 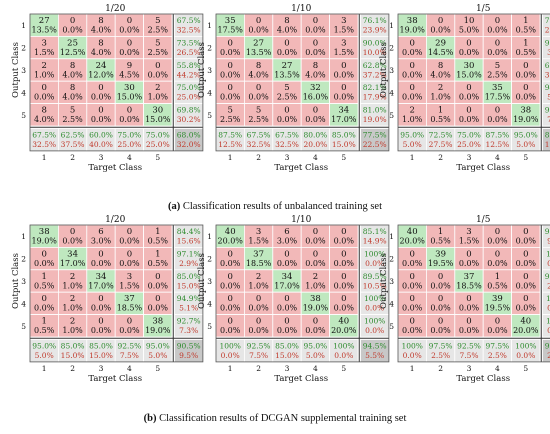 What do you see at coordinates (391, 115) in the screenshot?
I see `y-tick-label: 5` at bounding box center [391, 115].